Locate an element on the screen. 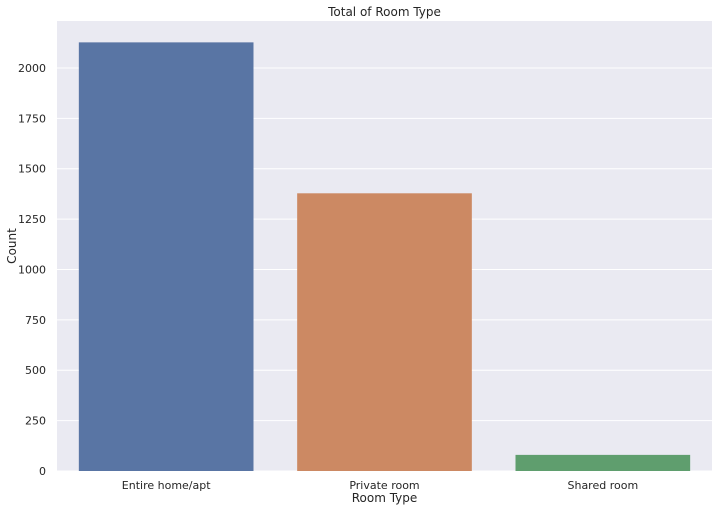 This screenshot has width=715, height=511. y-tick-label: 1250 is located at coordinates (32, 219).